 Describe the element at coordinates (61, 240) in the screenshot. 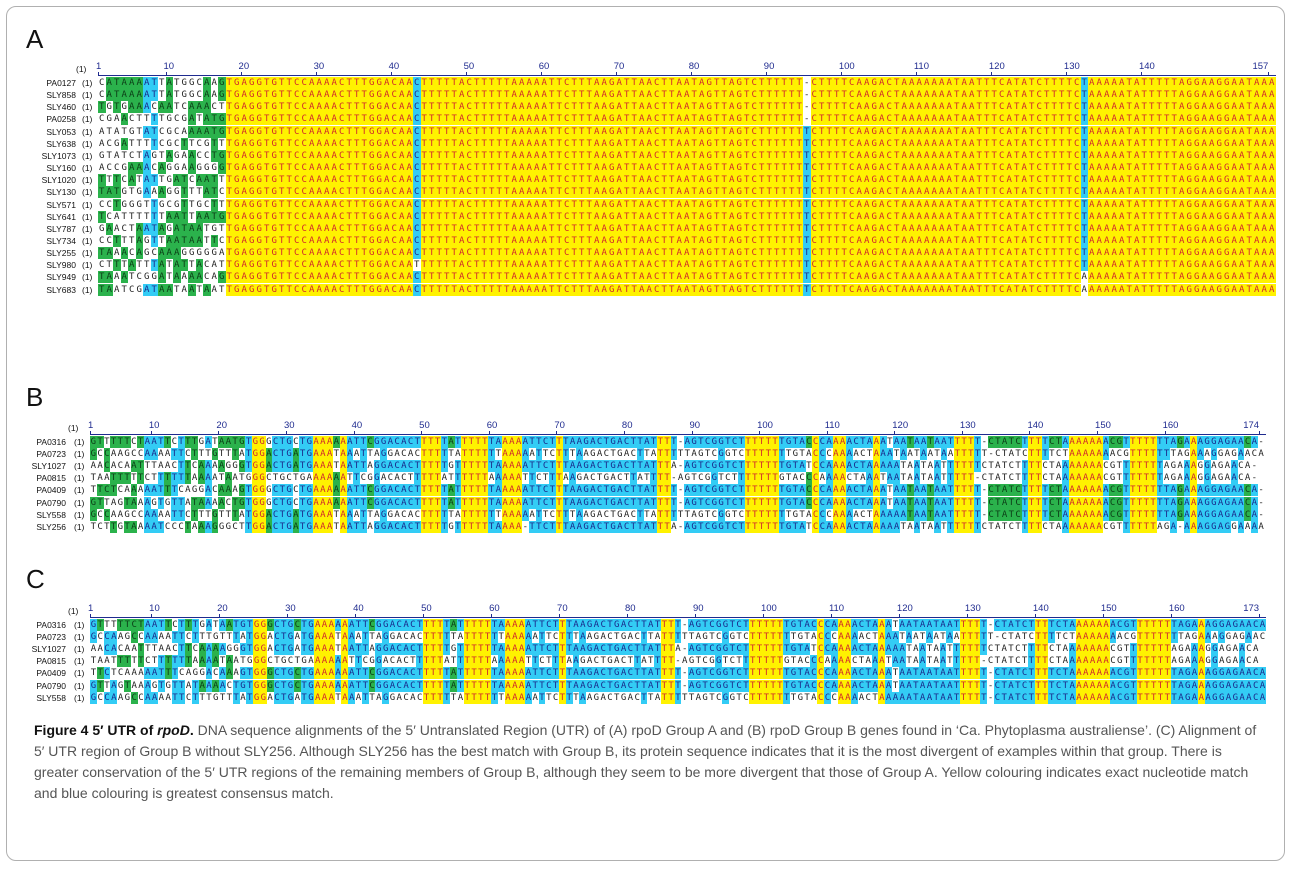

I see `sequence-name: SLY734` at that location.